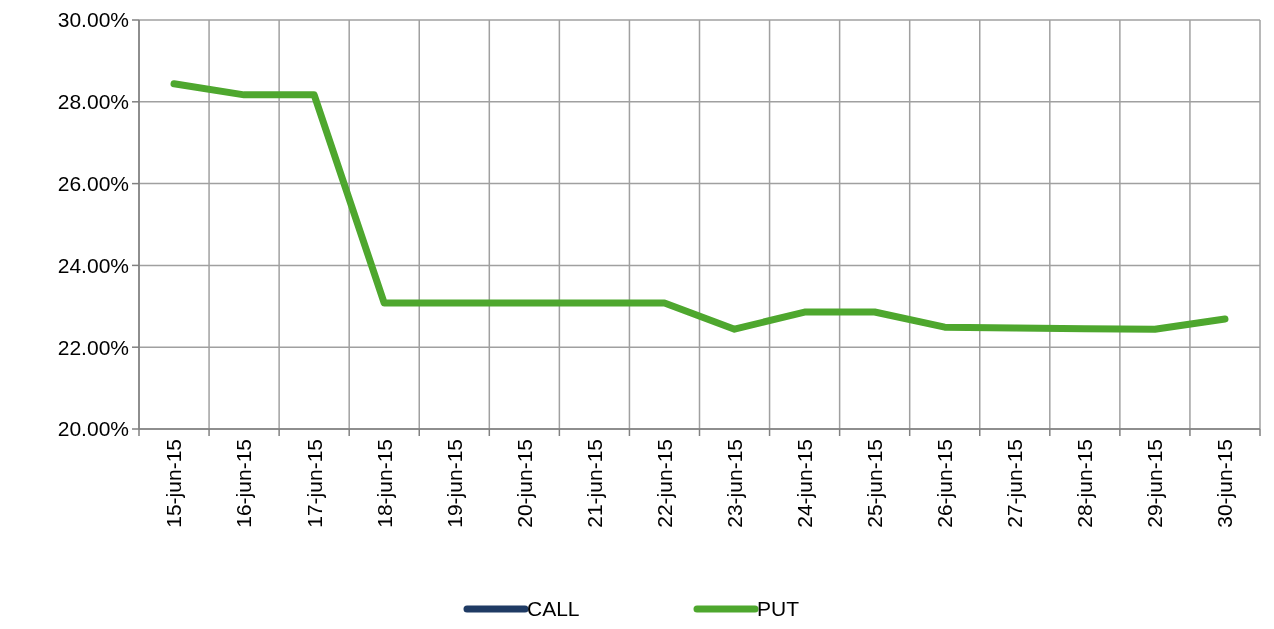 The height and width of the screenshot is (629, 1274). Describe the element at coordinates (594, 483) in the screenshot. I see `x-tick-label: 21-jun-15` at that location.